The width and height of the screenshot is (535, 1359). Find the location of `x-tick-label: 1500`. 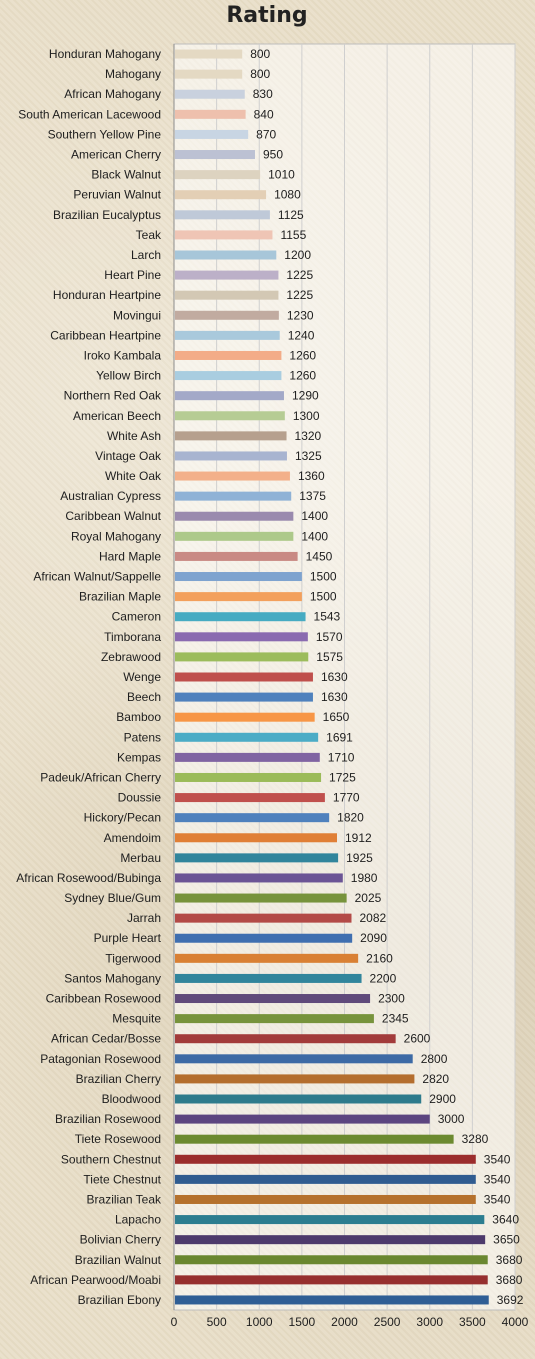

x-tick-label: 1500 is located at coordinates (302, 1322).